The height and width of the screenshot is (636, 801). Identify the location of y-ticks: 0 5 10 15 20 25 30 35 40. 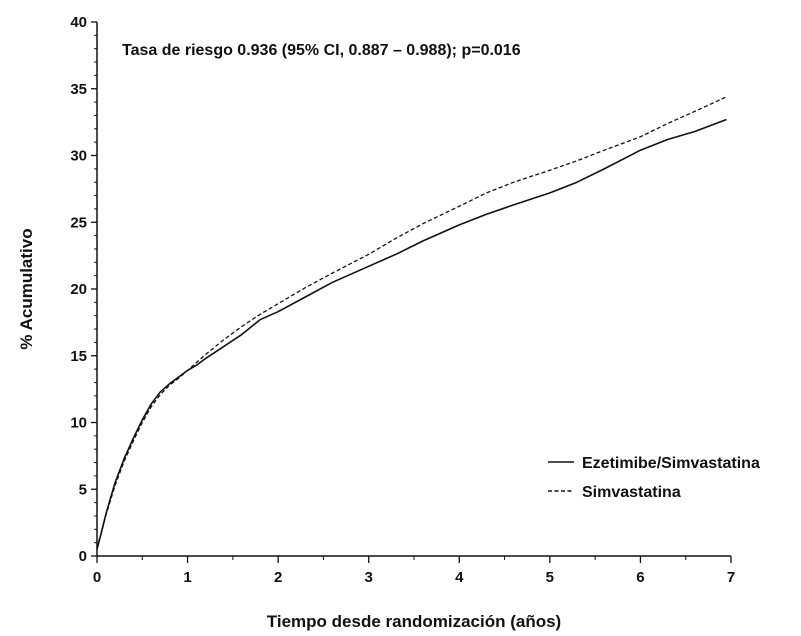
(83, 289).